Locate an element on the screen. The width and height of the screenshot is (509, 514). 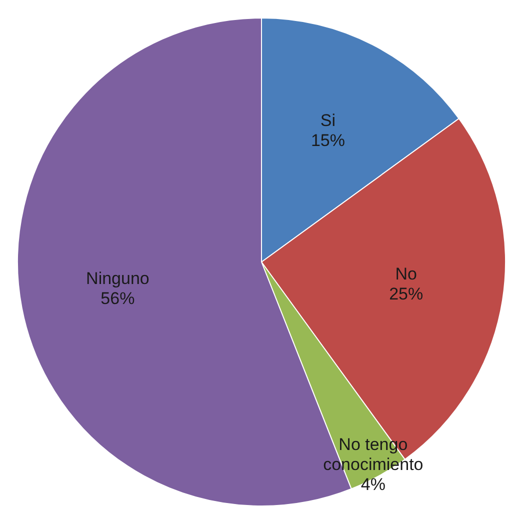
slice-label: Si is located at coordinates (328, 120).